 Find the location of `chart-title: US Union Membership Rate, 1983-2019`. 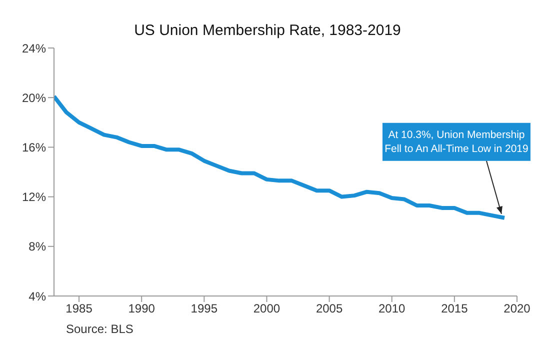

chart-title: US Union Membership Rate, 1983-2019 is located at coordinates (267, 30).